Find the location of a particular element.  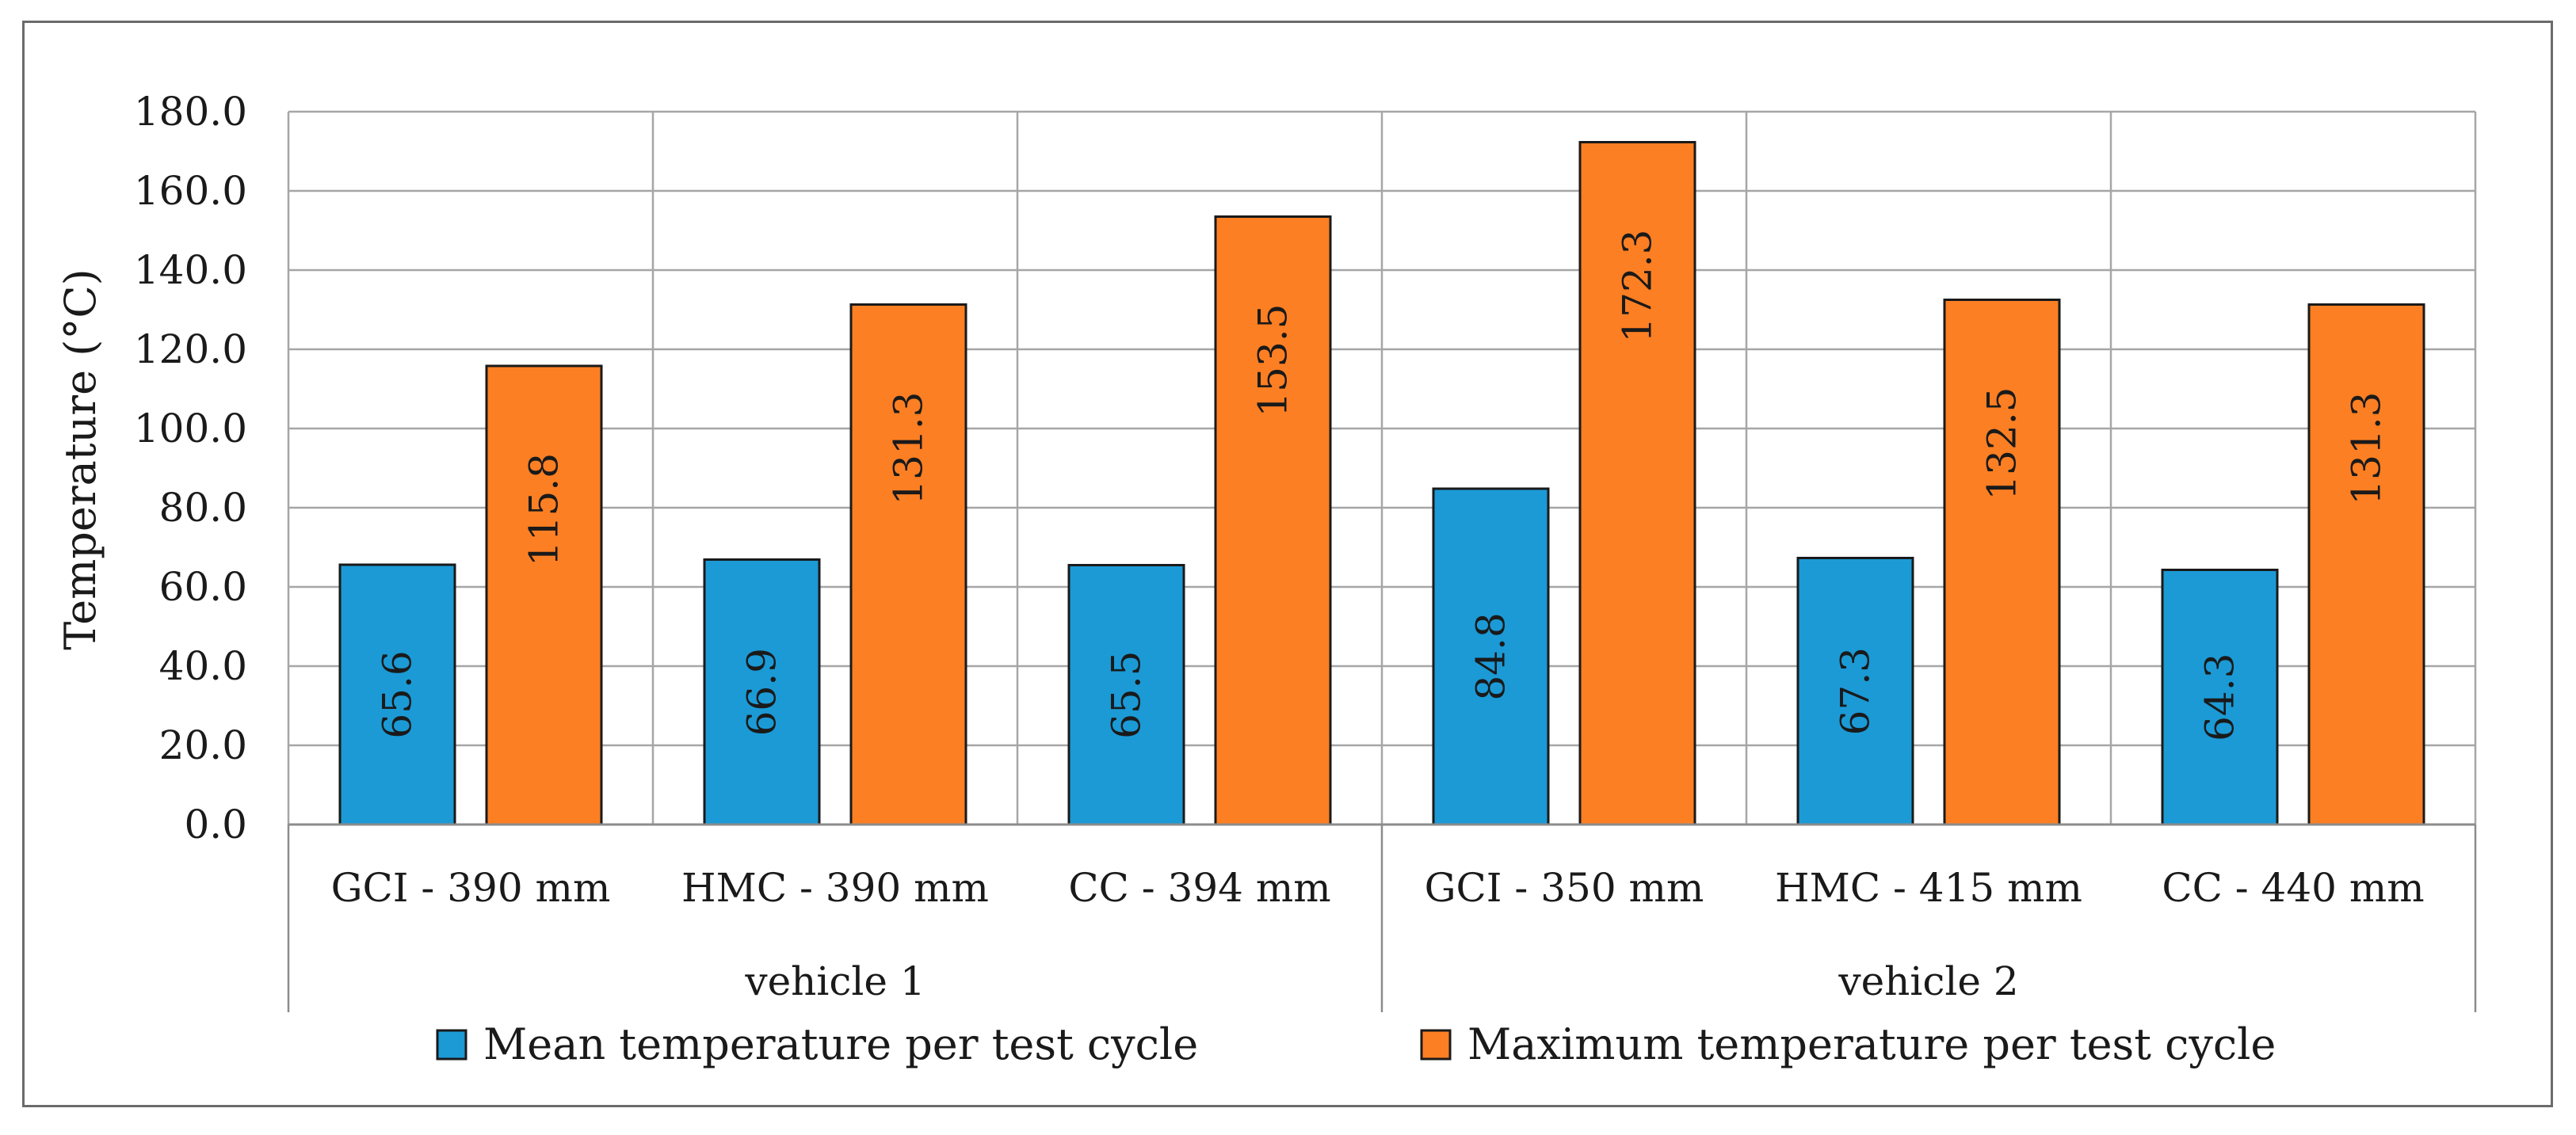

data-label: 172.3 is located at coordinates (1638, 286).